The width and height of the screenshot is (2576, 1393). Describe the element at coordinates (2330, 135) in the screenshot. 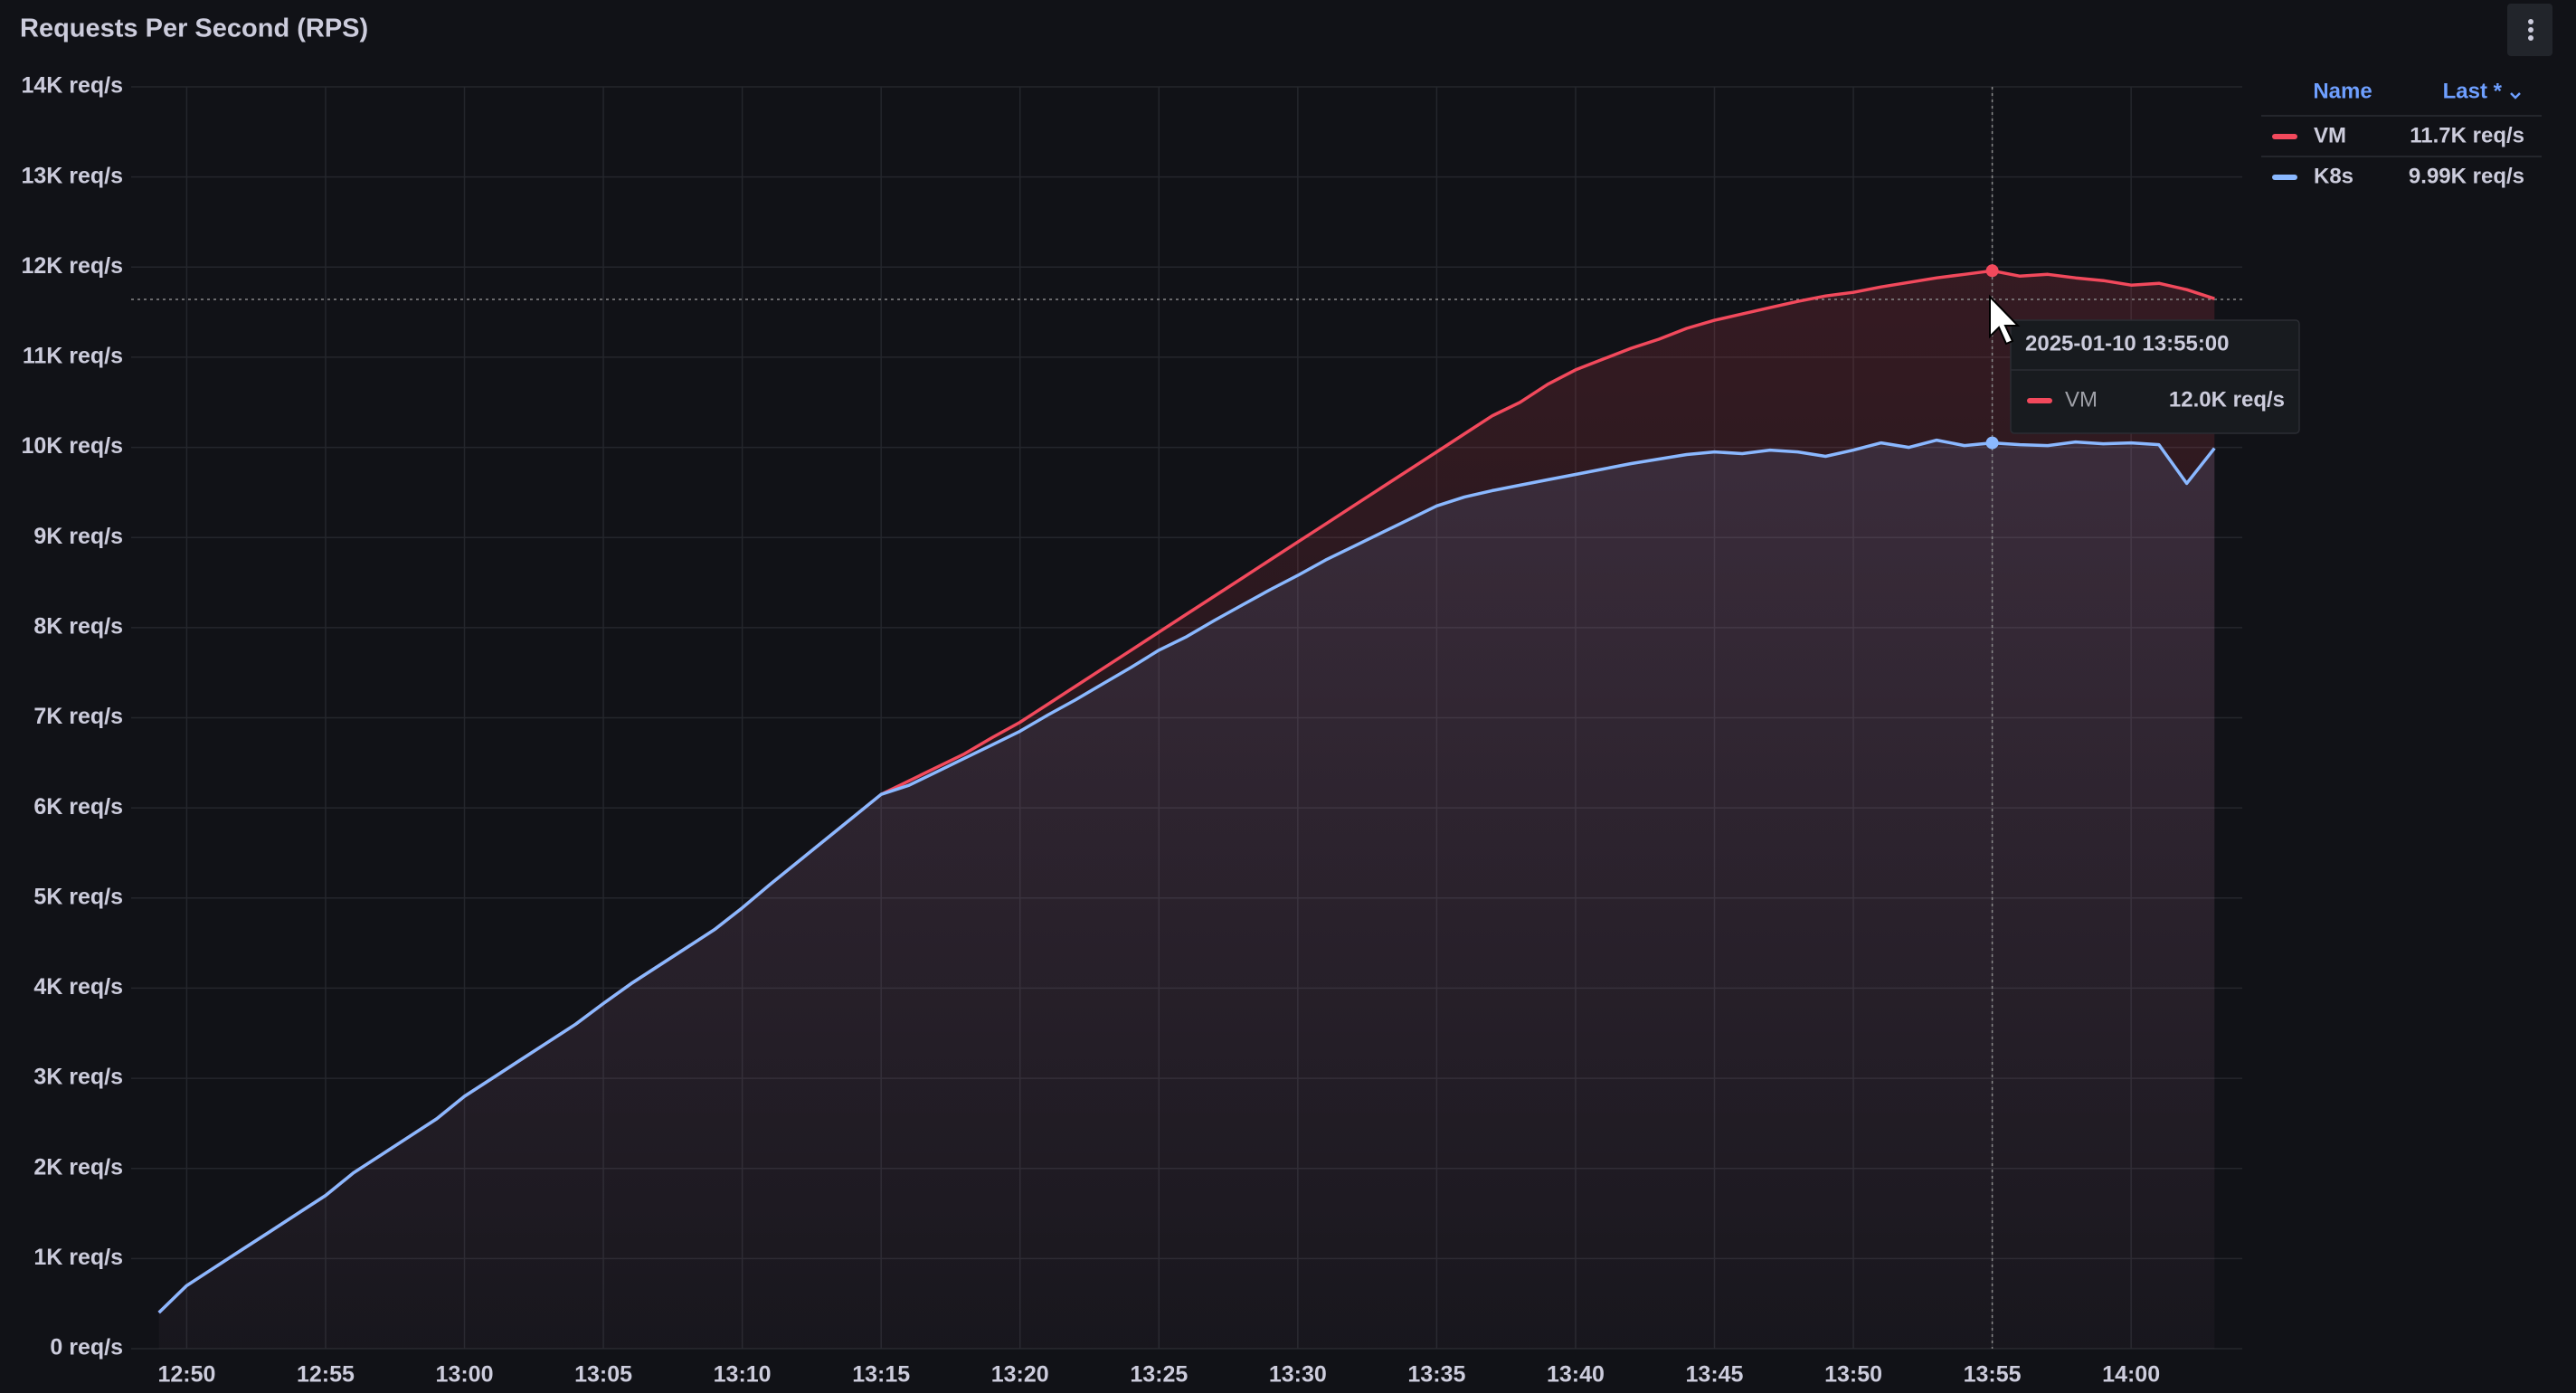

I see `legend-name: VM` at that location.